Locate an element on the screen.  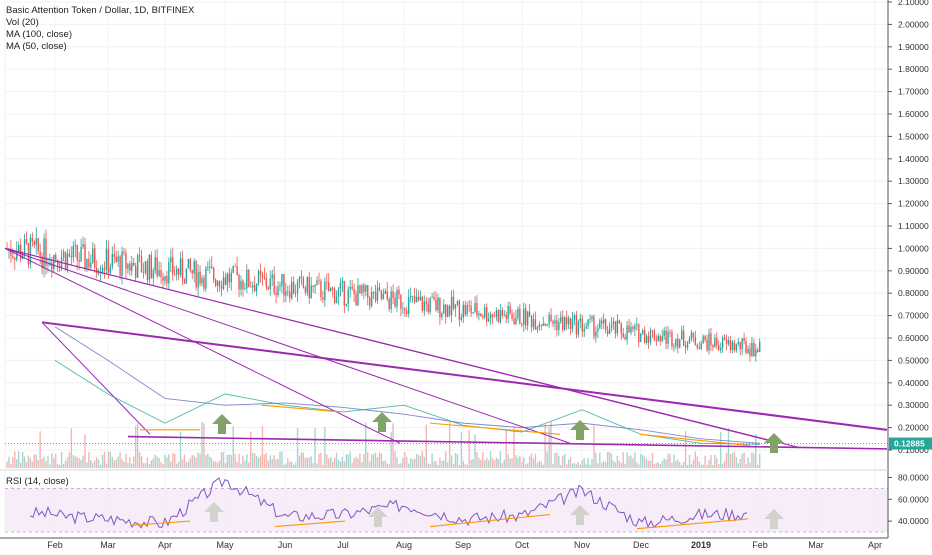
indicator-ma50: MA (50, close) is located at coordinates (36, 46).